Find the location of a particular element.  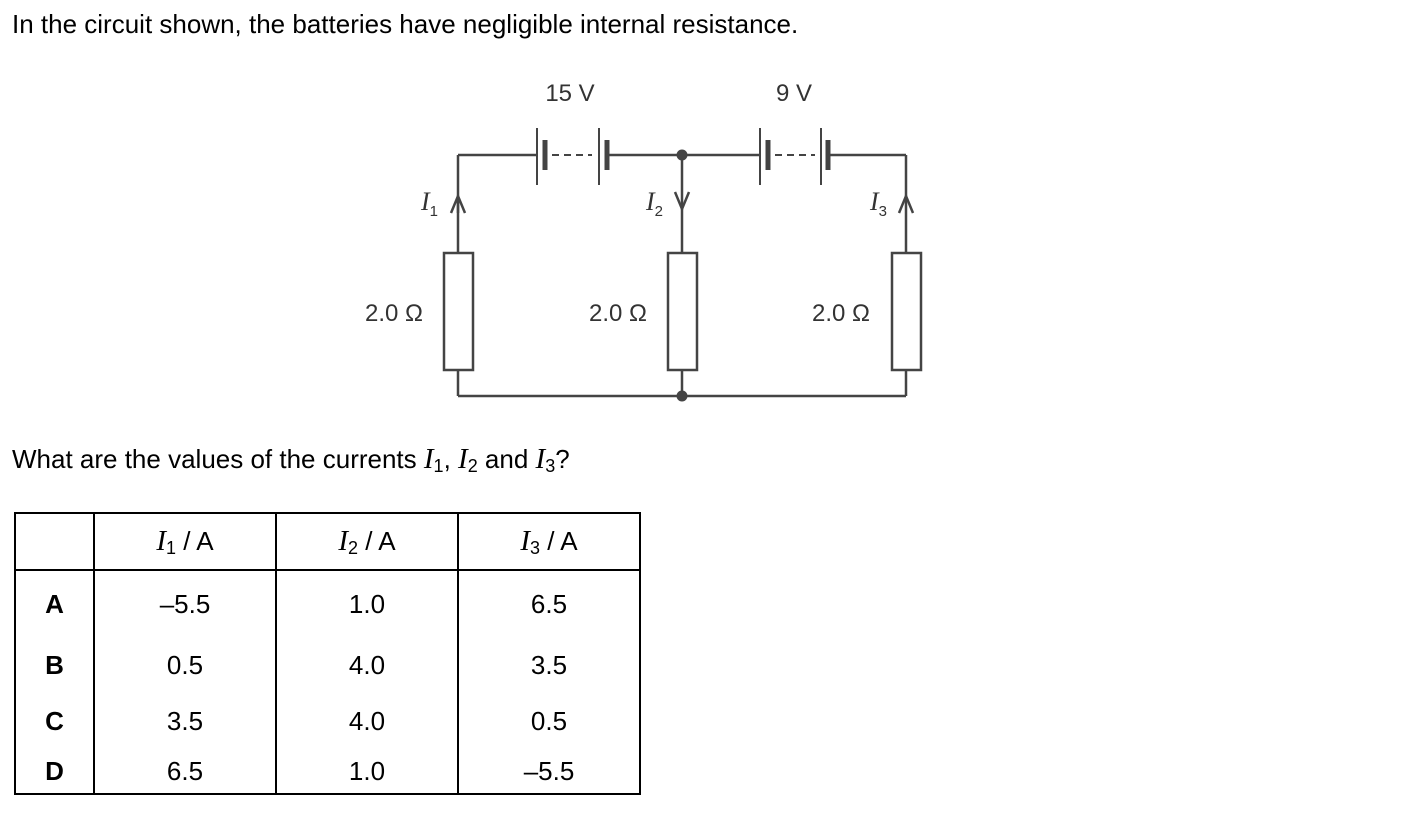

option-label: D is located at coordinates (54, 772).